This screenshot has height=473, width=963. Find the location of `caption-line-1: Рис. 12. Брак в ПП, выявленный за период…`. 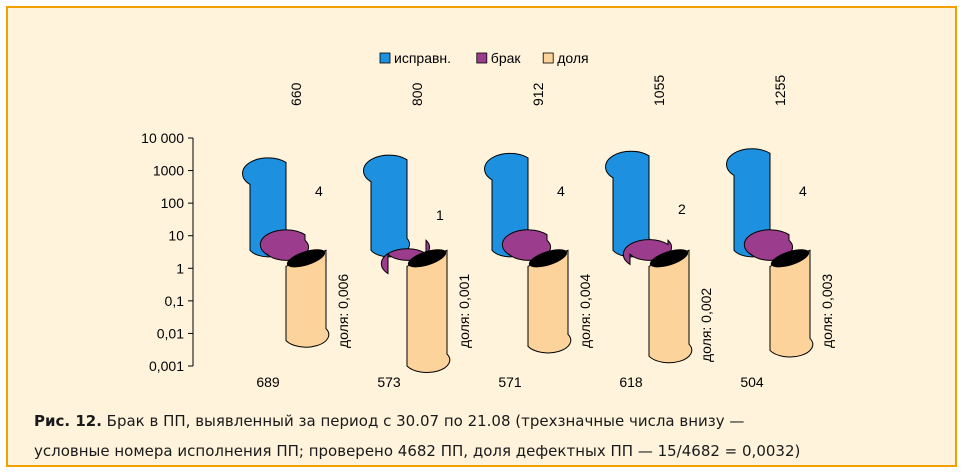

caption-line-1: Рис. 12. Брак в ПП, выявленный за период… is located at coordinates (484, 421).